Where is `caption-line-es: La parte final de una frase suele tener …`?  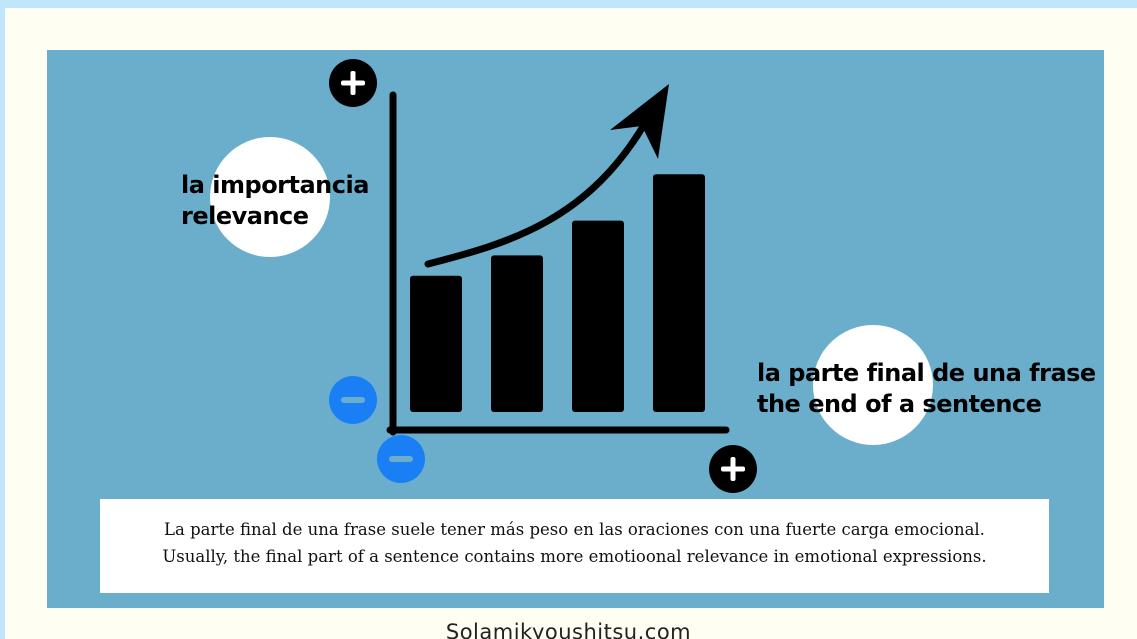 caption-line-es: La parte final de una frase suele tener … is located at coordinates (574, 529).